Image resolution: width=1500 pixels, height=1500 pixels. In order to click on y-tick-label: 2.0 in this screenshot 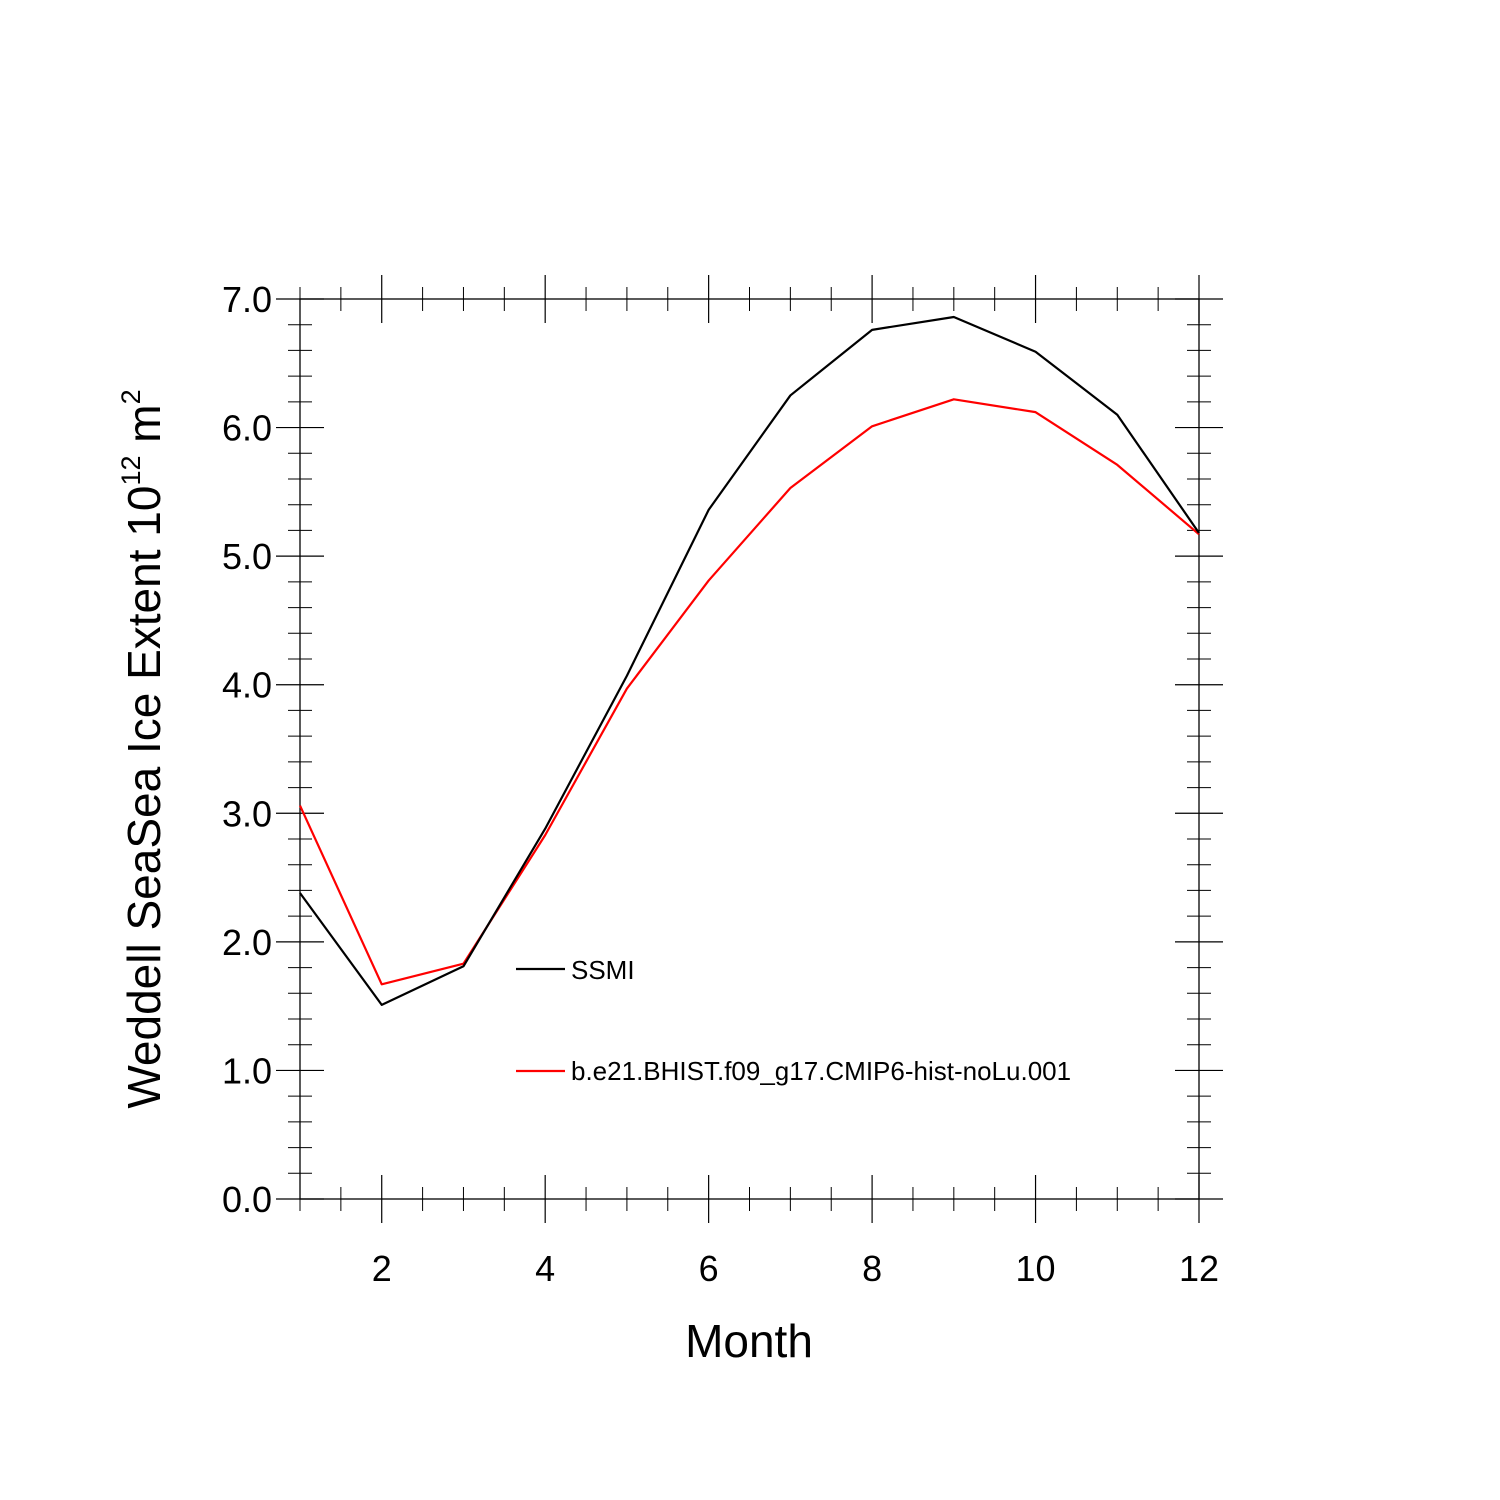, I will do `click(247, 942)`.